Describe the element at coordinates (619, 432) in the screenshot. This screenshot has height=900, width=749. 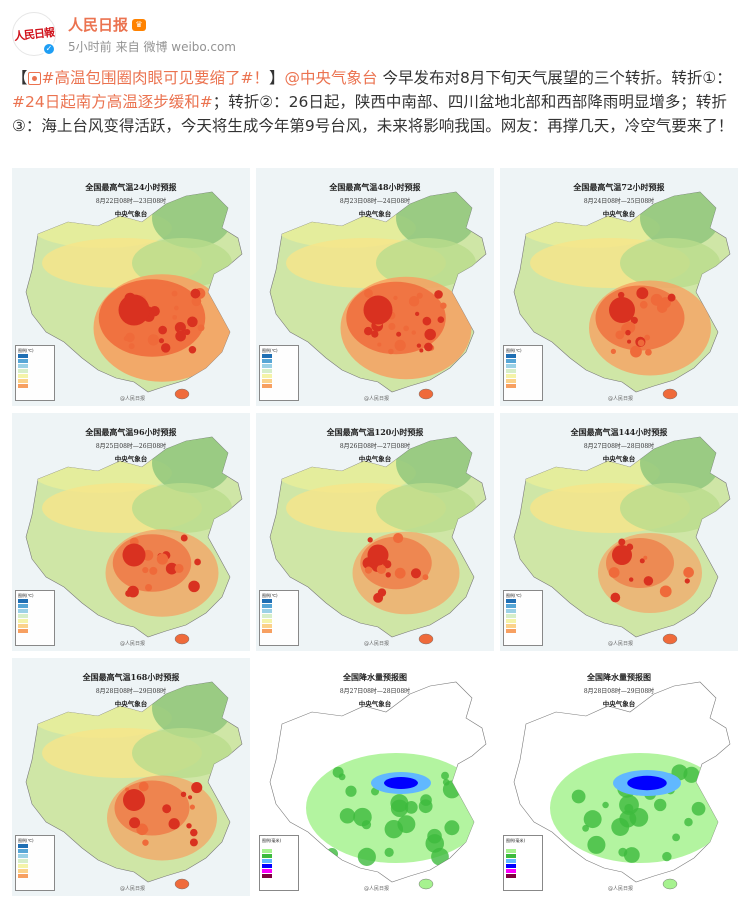
I see `map-title: 全国最高气温144小时预报` at that location.